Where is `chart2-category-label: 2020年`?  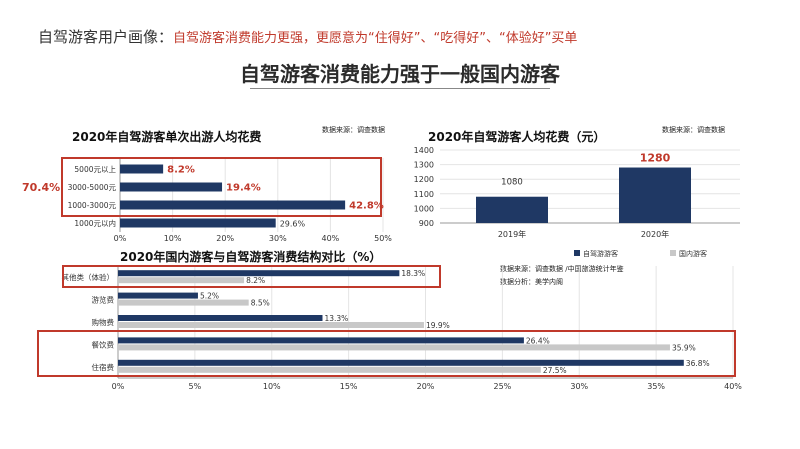
chart2-category-label: 2020年 is located at coordinates (655, 234).